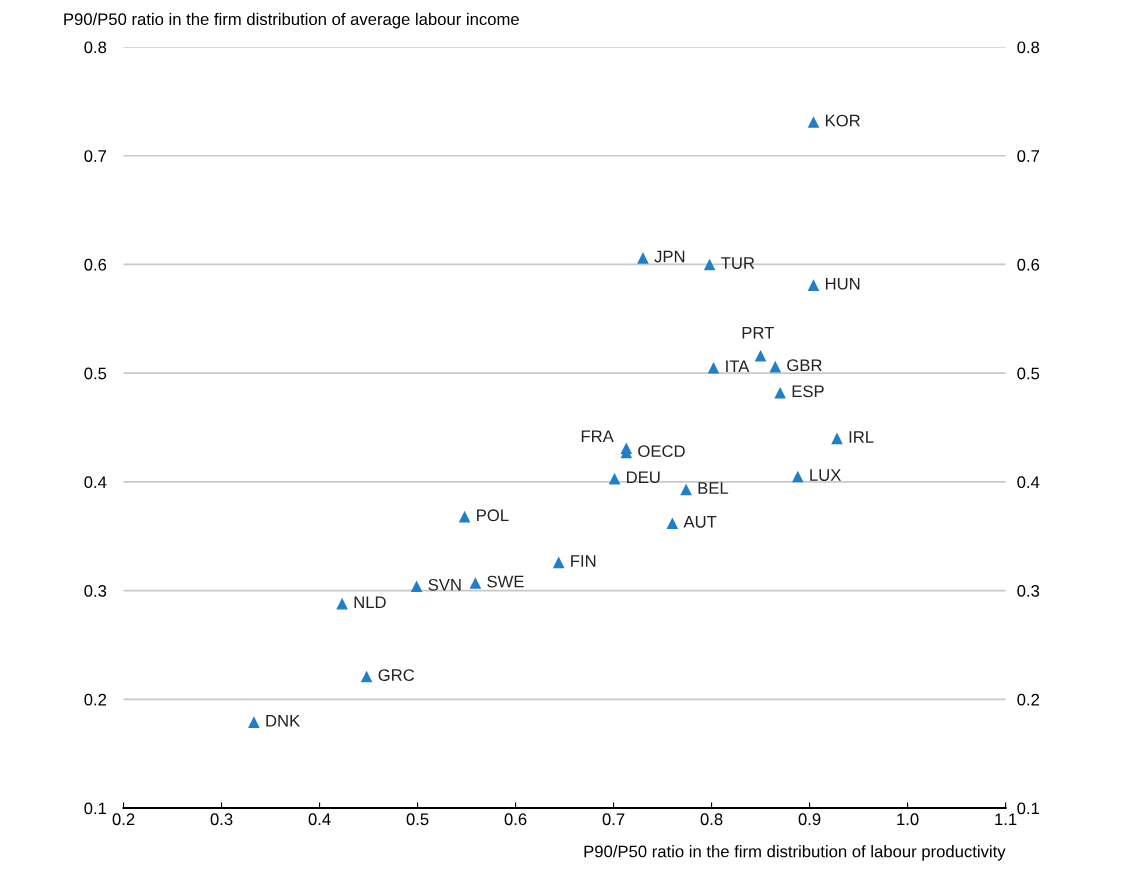  Describe the element at coordinates (1028, 808) in the screenshot. I see `y2-tick-label: 0.1` at that location.